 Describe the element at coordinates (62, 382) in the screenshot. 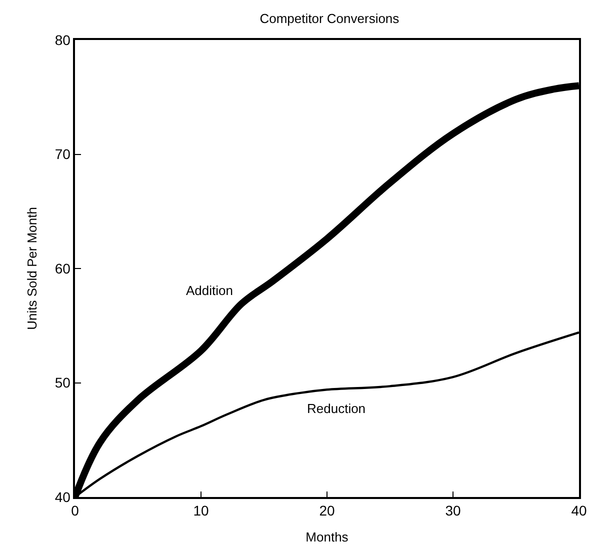

I see `y-tick-label: 50` at that location.